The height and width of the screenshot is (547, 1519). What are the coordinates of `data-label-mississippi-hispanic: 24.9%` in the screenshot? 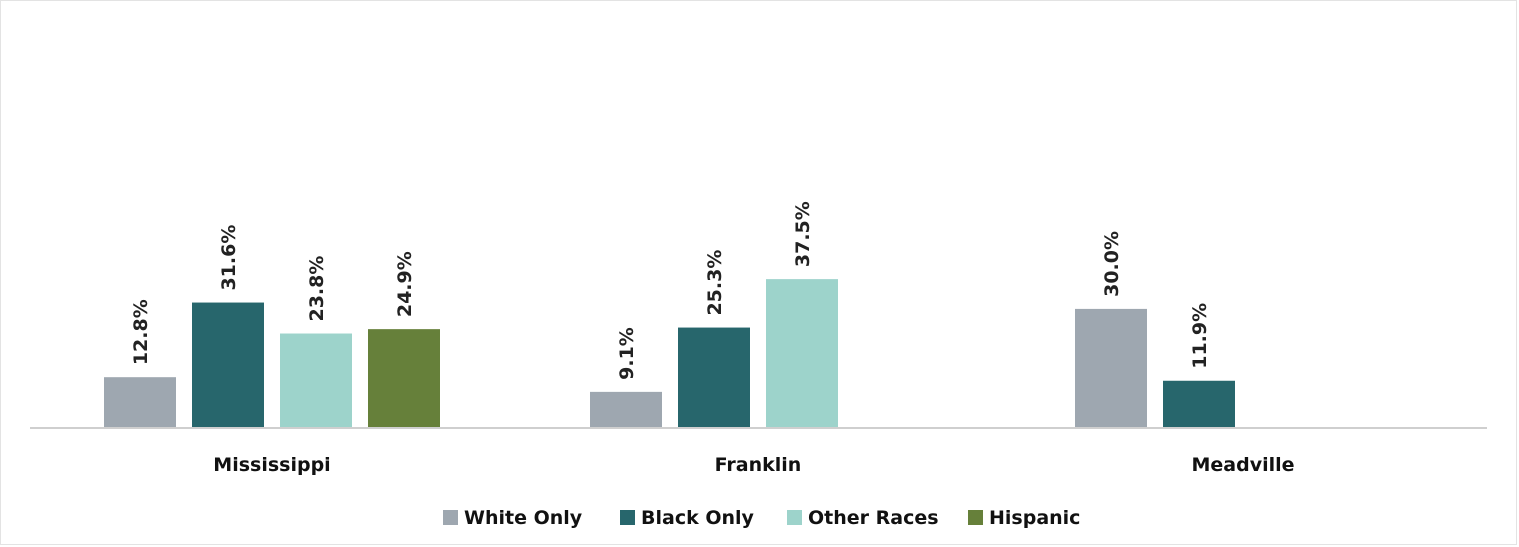 It's located at (405, 284).